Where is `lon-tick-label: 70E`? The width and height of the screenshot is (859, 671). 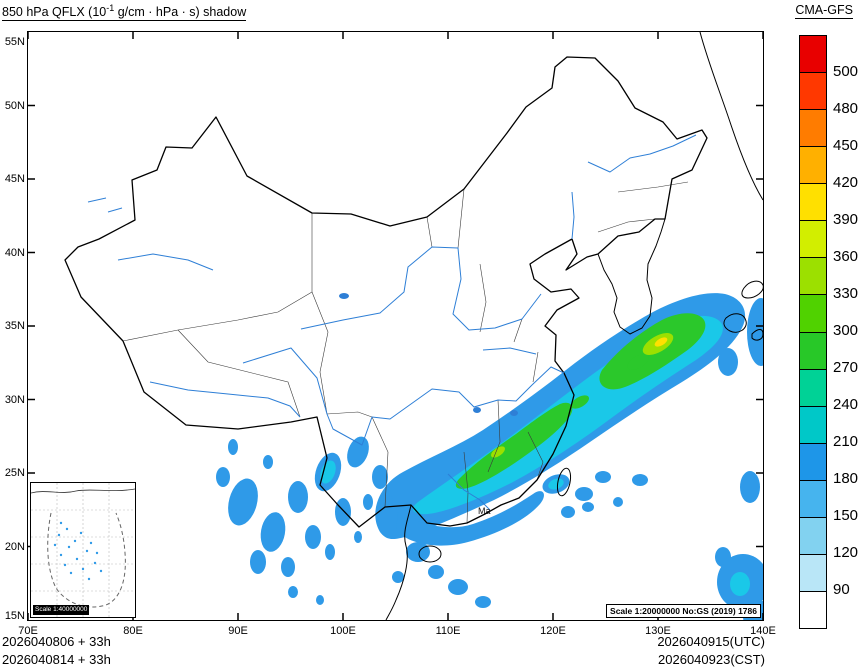
lon-tick-label: 70E is located at coordinates (28, 631).